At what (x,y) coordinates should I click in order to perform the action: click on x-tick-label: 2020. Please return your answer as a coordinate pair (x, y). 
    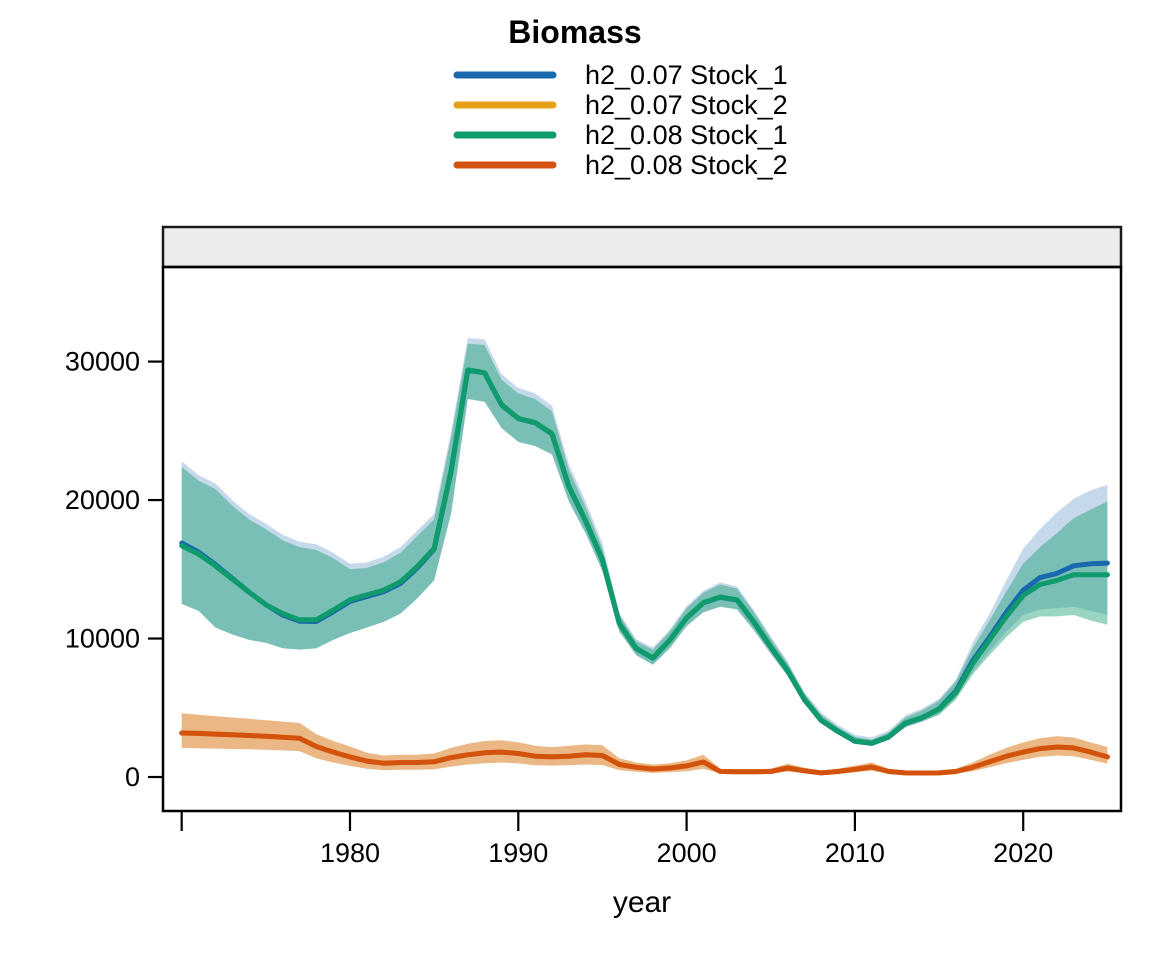
    Looking at the image, I should click on (1023, 853).